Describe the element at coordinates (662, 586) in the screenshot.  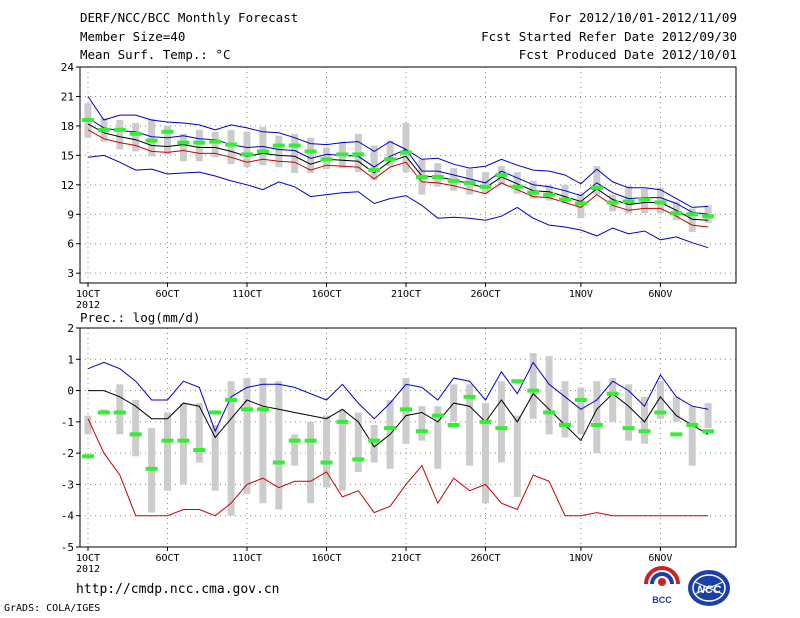
I see `bcc-logo: BCC` at that location.